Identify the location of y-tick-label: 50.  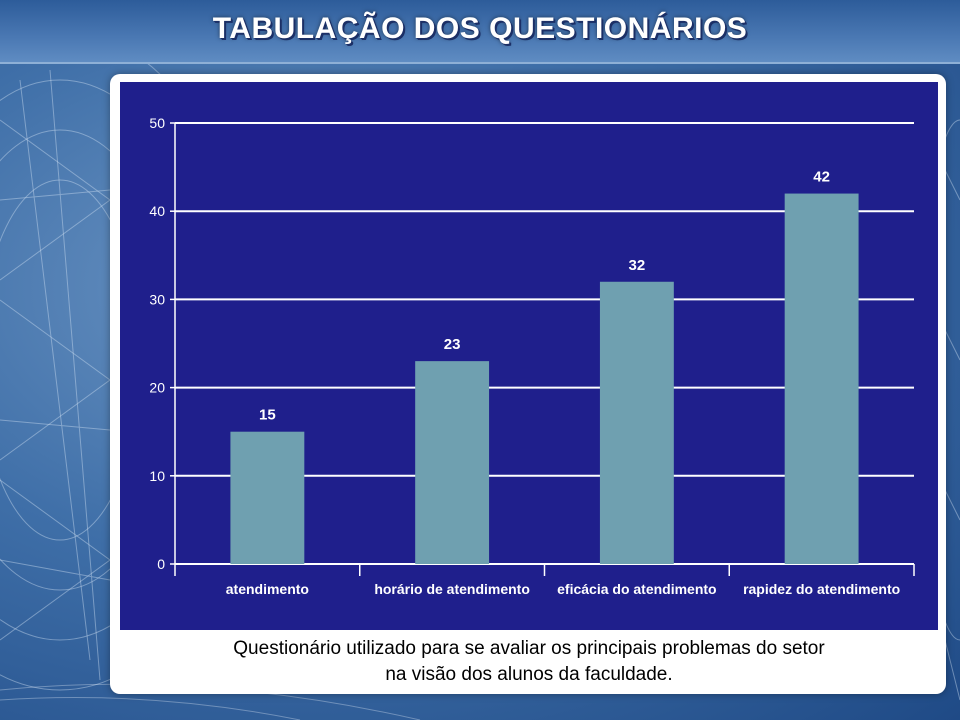
(157, 123).